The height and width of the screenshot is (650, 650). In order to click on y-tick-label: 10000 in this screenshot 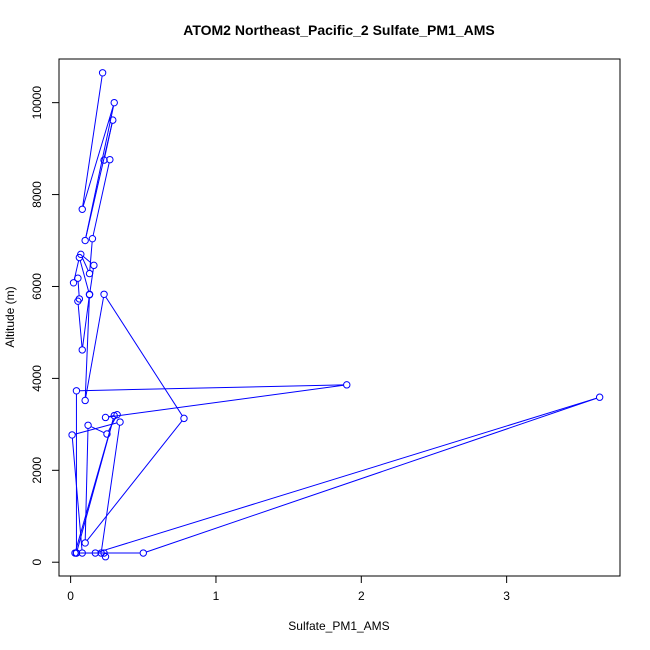, I will do `click(37, 103)`.